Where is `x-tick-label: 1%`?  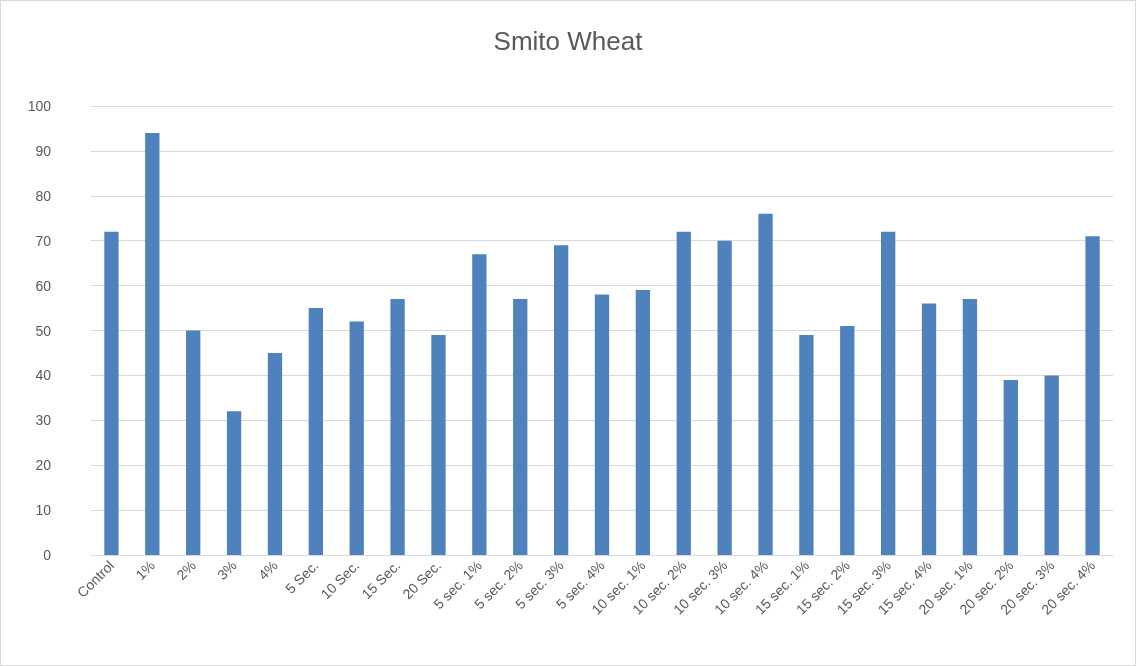 x-tick-label: 1% is located at coordinates (145, 570).